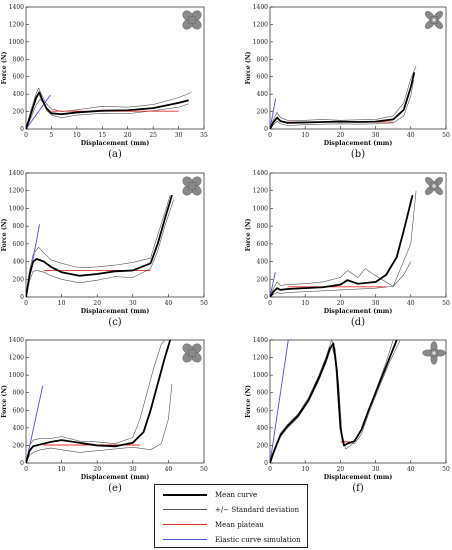 This screenshot has height=550, width=452. Describe the element at coordinates (358, 401) in the screenshot. I see `panel-f-axes-frame` at that location.